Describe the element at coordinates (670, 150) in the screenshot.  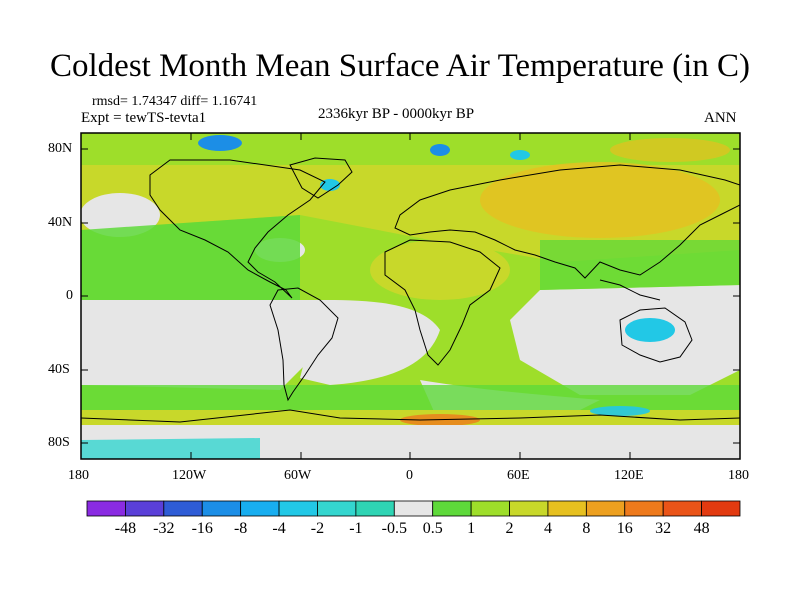
I see `arctic-warm-zone` at that location.